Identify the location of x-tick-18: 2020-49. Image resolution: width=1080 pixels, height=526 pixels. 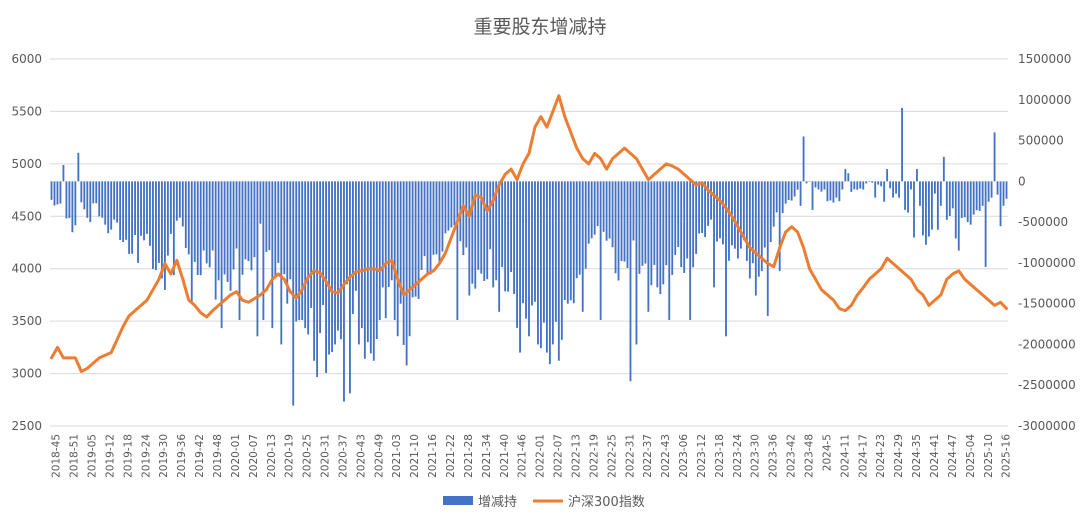
(379, 456).